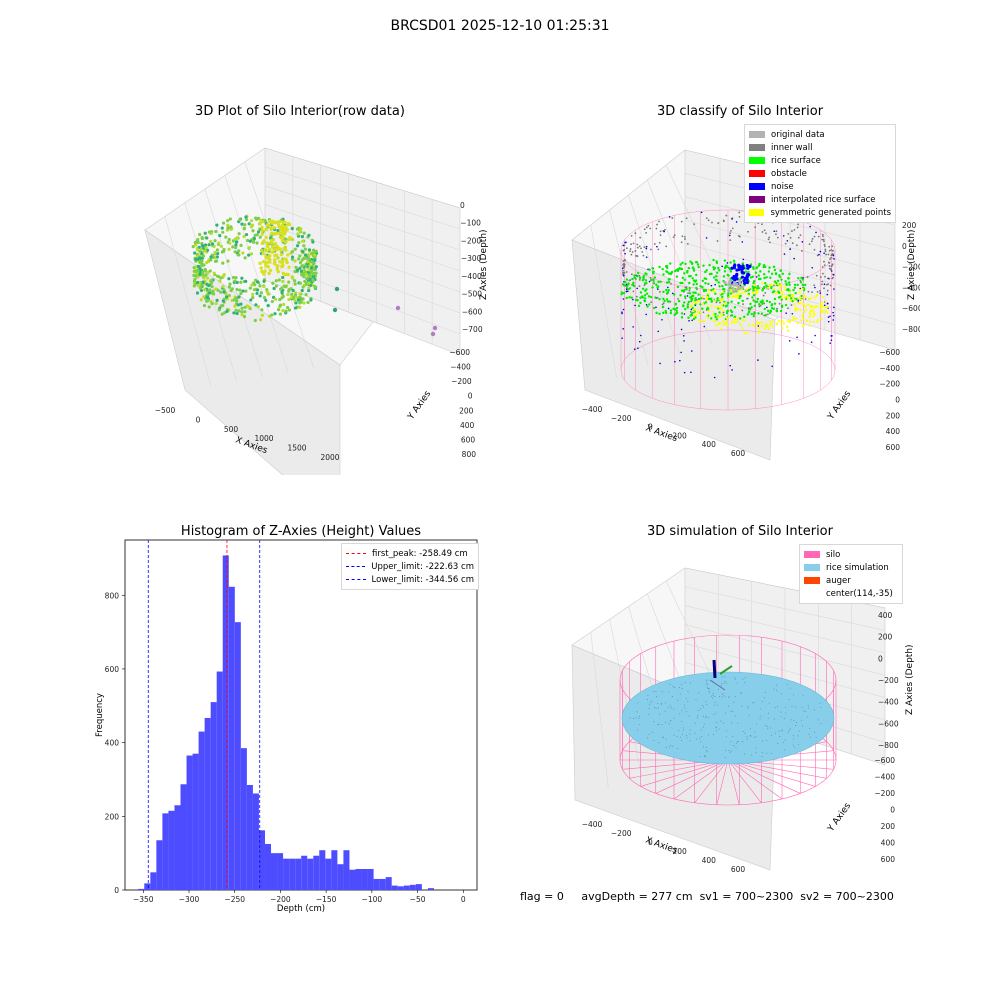 The width and height of the screenshot is (1000, 1000). Describe the element at coordinates (116, 890) in the screenshot. I see `y-tick-label: 0` at that location.